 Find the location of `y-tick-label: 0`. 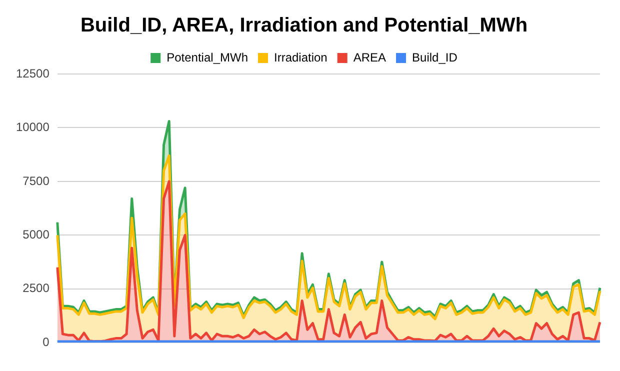

y-tick-label: 0 is located at coordinates (46, 341).